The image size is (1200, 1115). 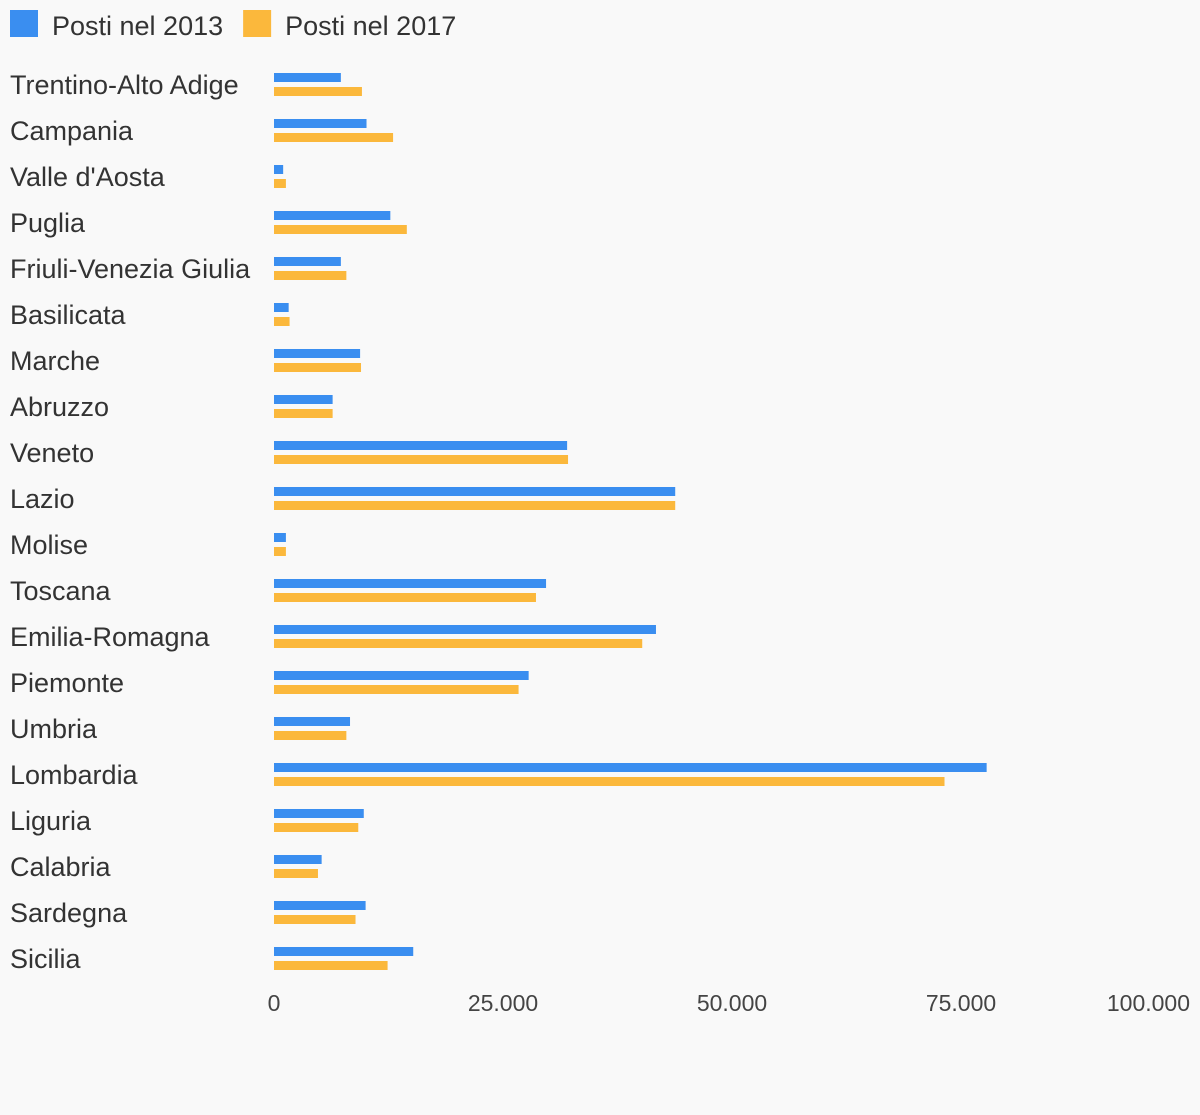 What do you see at coordinates (315, 919) in the screenshot?
I see `bar-sardegna-2017` at bounding box center [315, 919].